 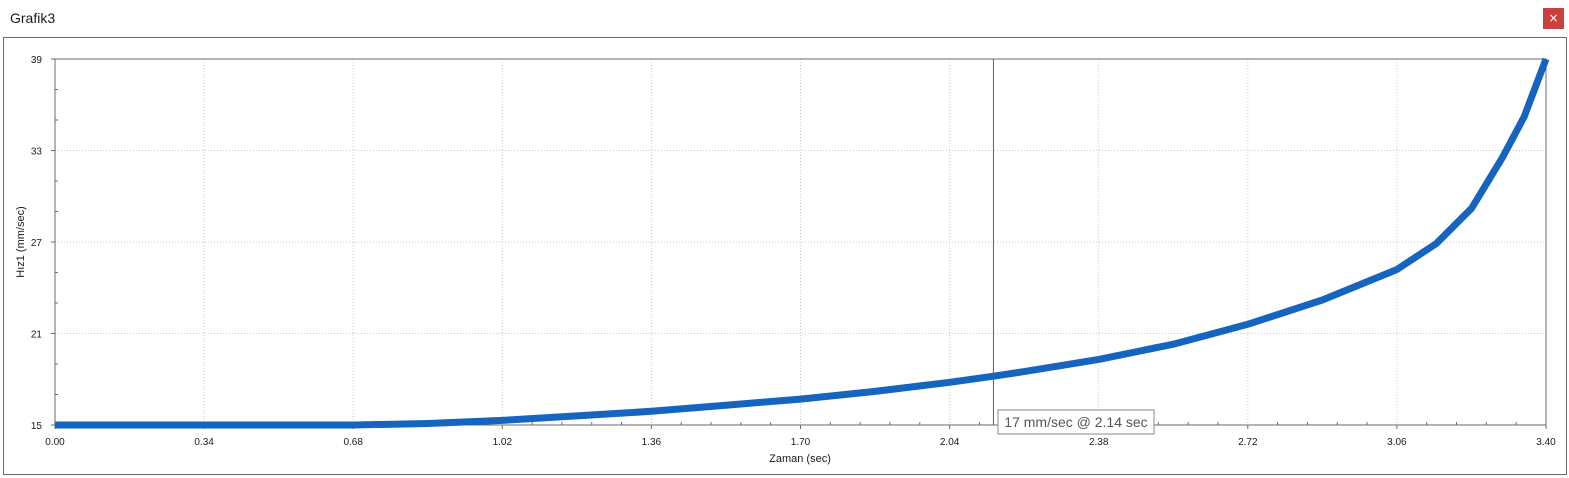 What do you see at coordinates (55, 442) in the screenshot?
I see `x-tick-label: 0.00` at bounding box center [55, 442].